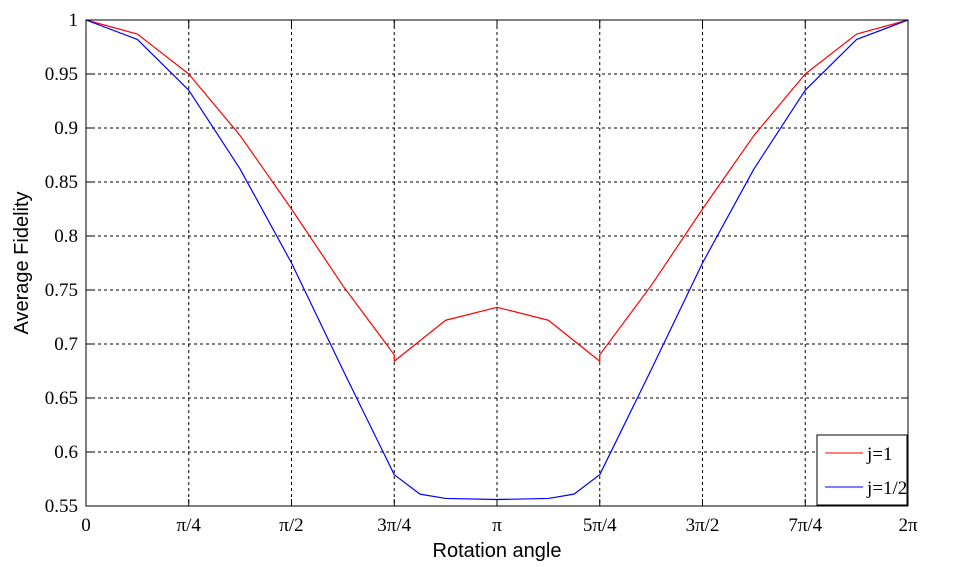  I want to click on y-tick-label: 0.65, so click(61, 398).